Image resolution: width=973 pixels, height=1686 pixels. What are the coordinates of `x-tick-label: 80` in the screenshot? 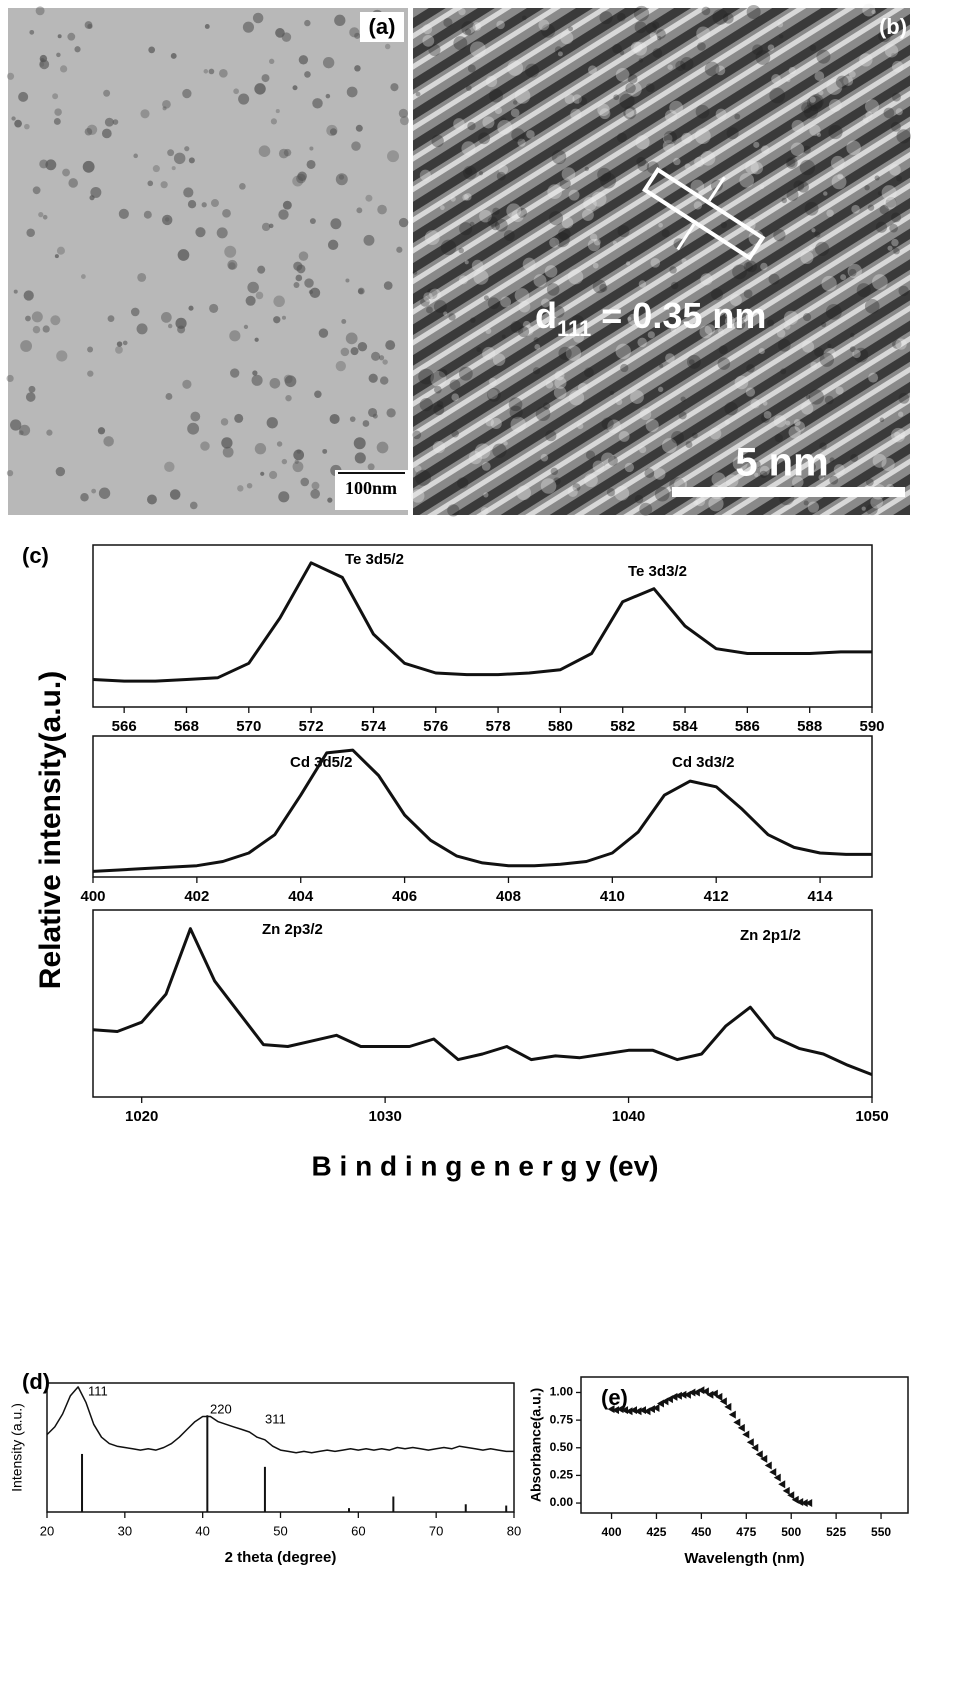 It's located at (514, 1530).